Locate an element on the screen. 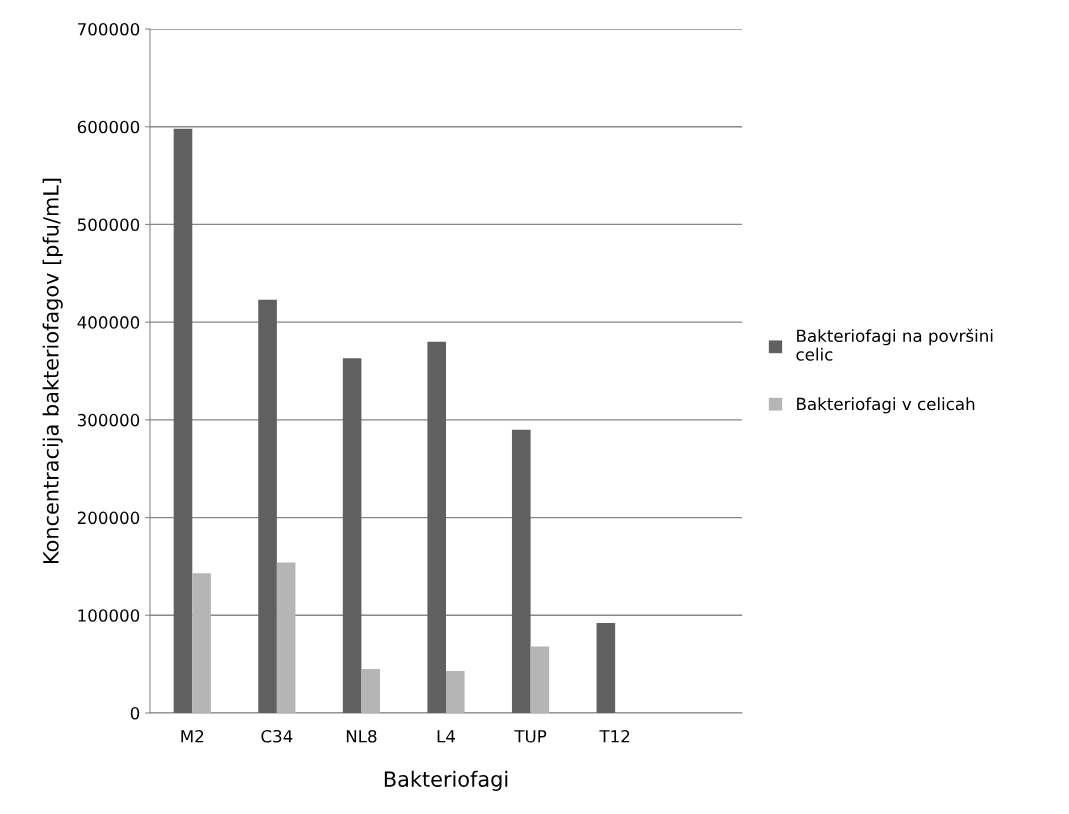 The height and width of the screenshot is (814, 1069). legend-label: Bakteriofagi na površini celic is located at coordinates (894, 344).